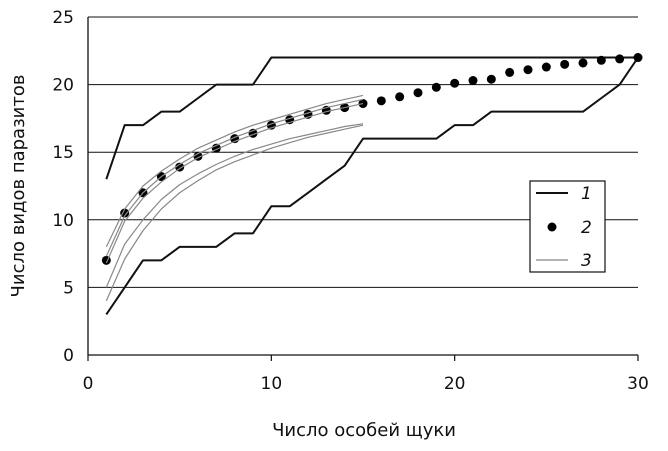  Describe the element at coordinates (455, 384) in the screenshot. I see `x-tick-label-20: 20` at that location.